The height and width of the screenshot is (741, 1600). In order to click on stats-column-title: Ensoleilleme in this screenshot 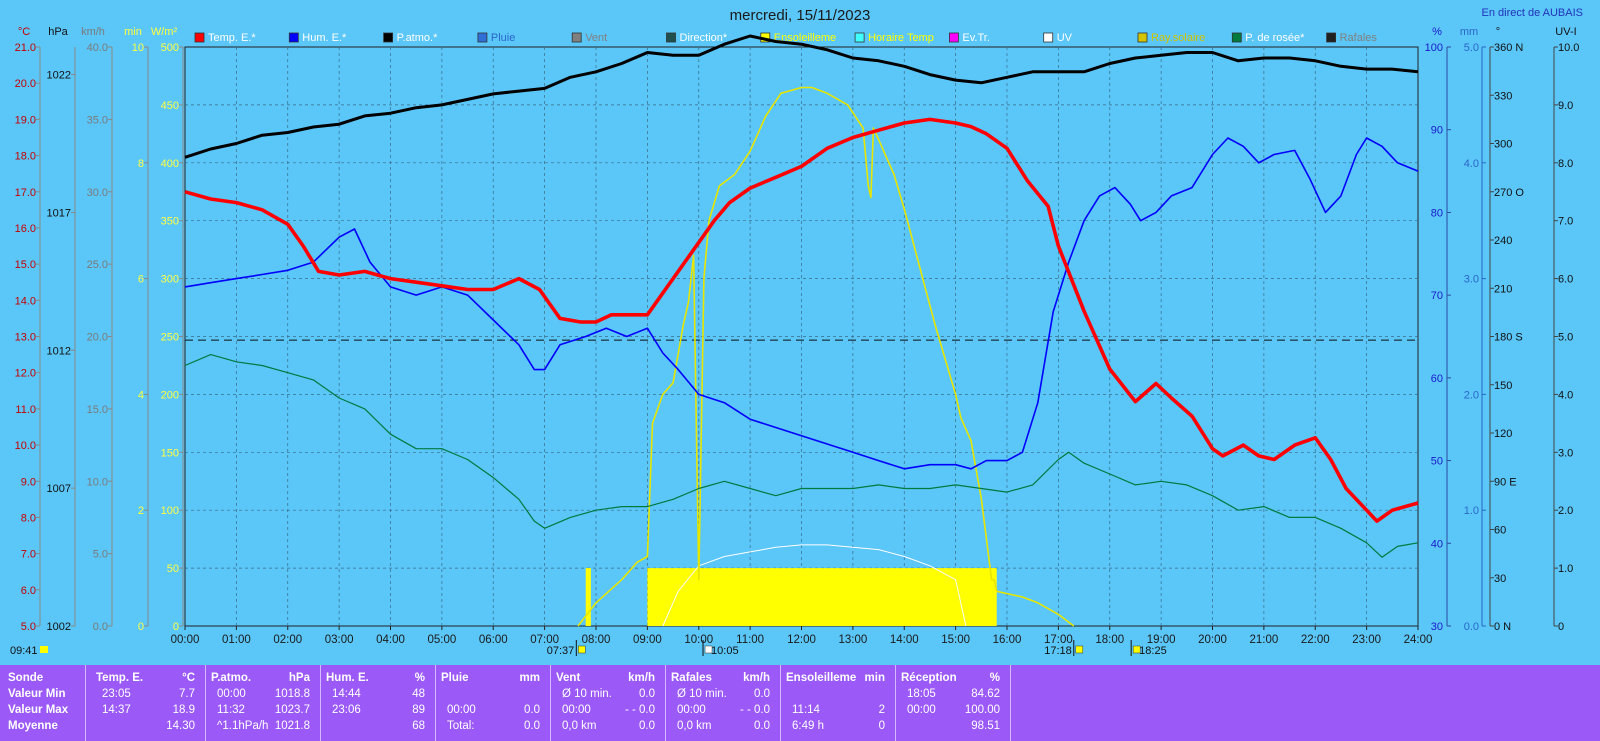, I will do `click(821, 678)`.